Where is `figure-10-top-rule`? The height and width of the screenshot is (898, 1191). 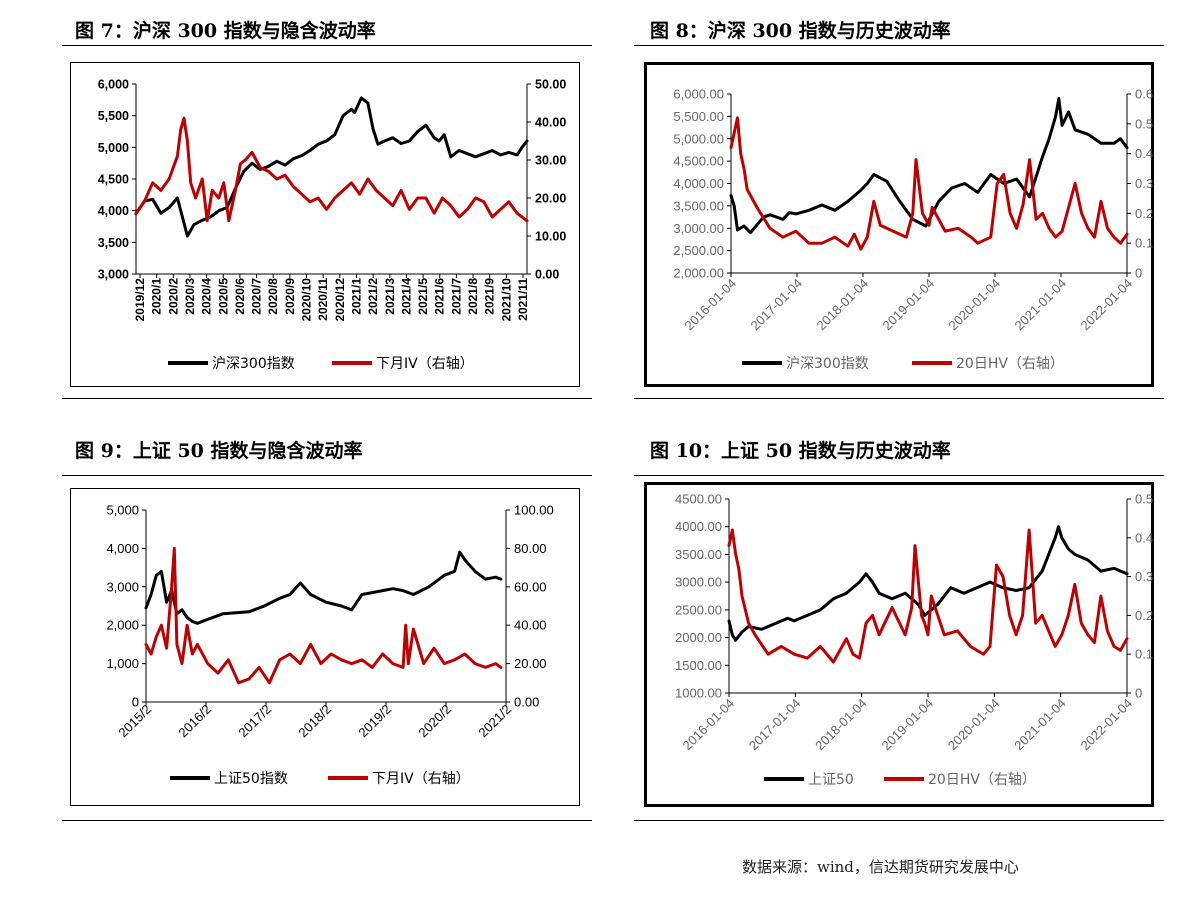 figure-10-top-rule is located at coordinates (899, 475).